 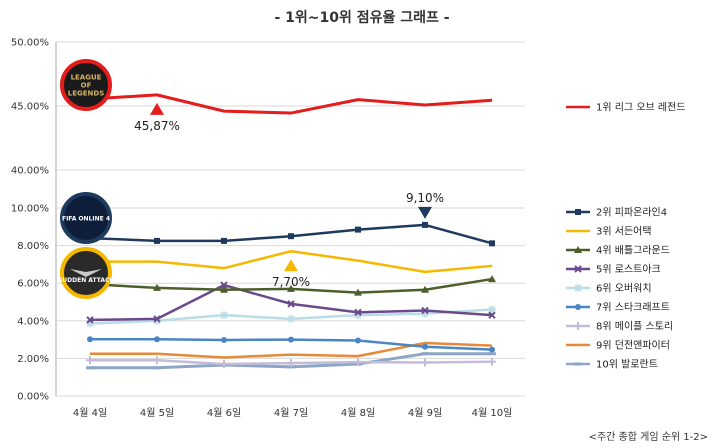 What do you see at coordinates (624, 231) in the screenshot?
I see `legend-label: 3위 서든어택` at bounding box center [624, 231].